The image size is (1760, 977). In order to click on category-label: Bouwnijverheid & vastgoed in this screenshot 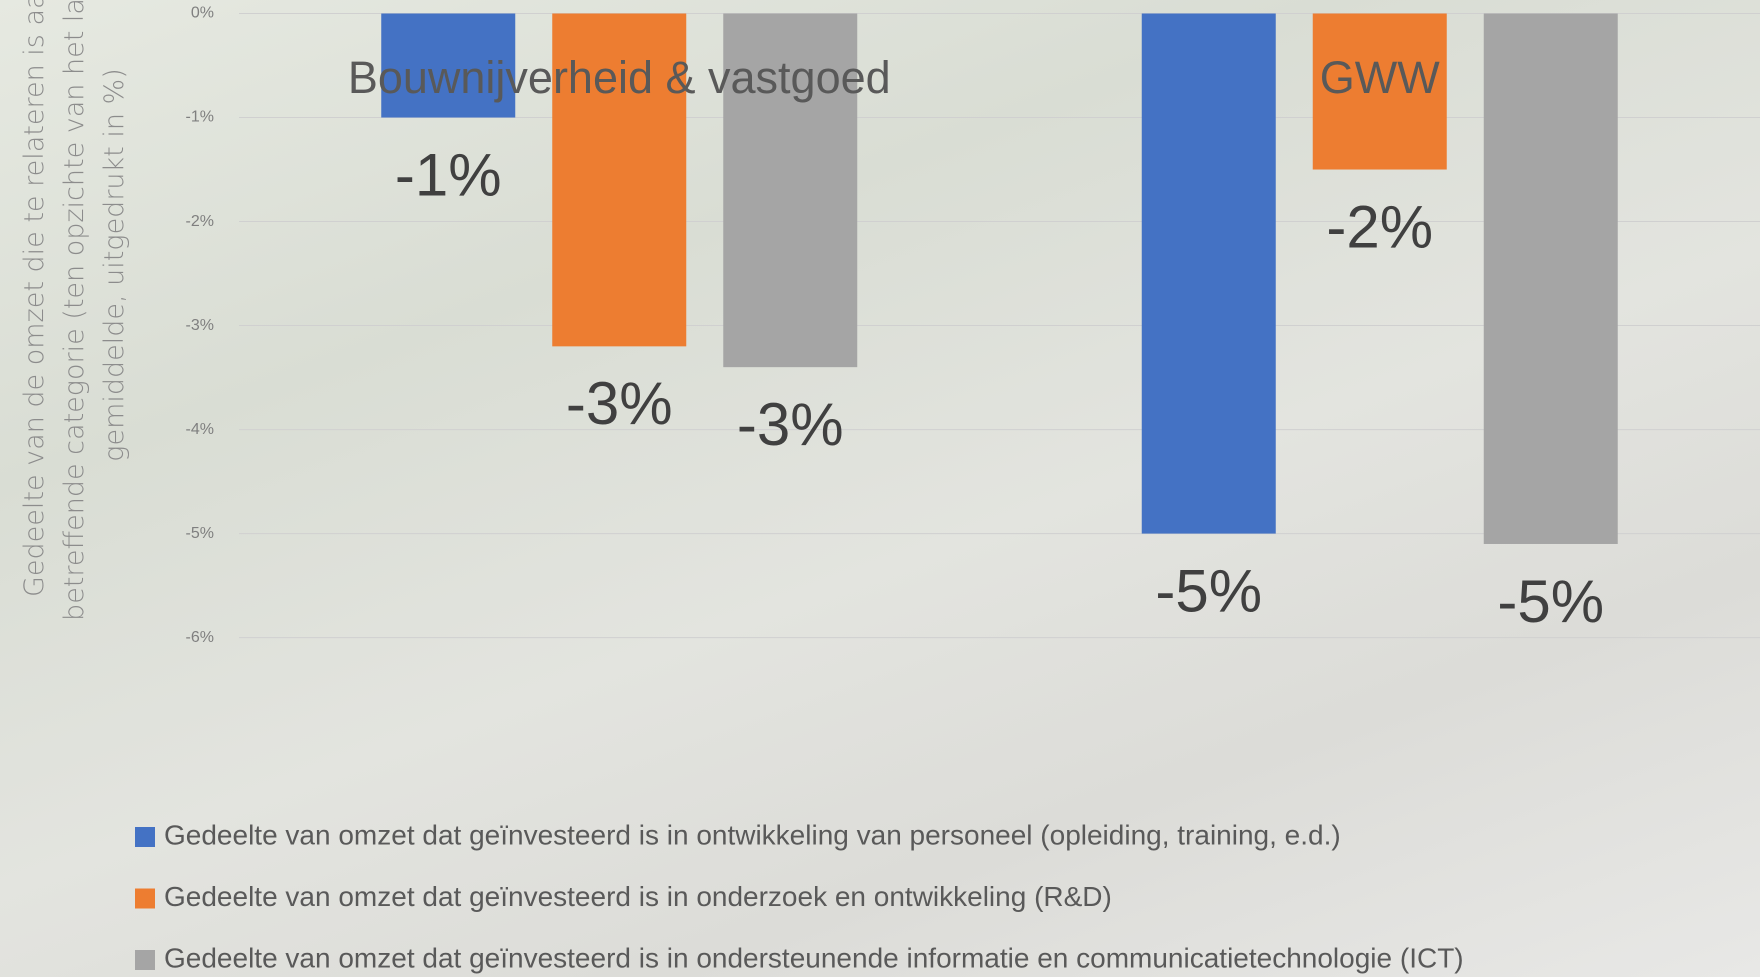, I will do `click(619, 77)`.